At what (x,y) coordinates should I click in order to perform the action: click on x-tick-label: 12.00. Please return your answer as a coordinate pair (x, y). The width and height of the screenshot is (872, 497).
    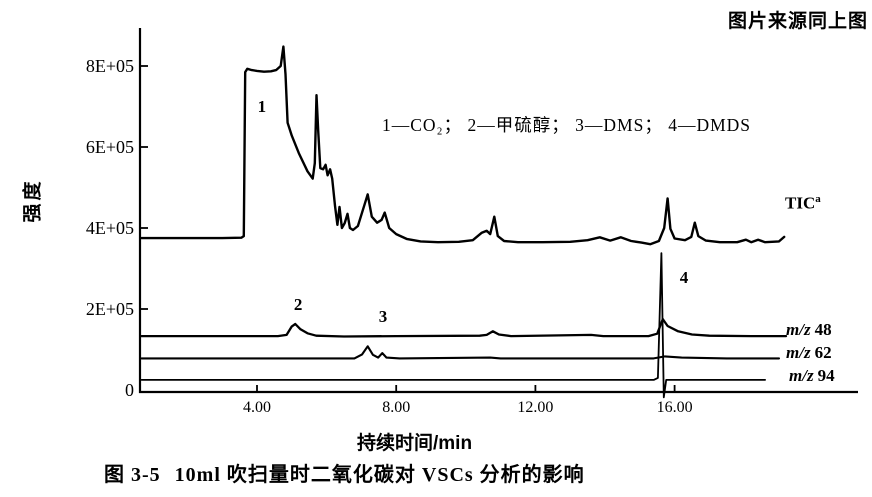
    Looking at the image, I should click on (535, 407).